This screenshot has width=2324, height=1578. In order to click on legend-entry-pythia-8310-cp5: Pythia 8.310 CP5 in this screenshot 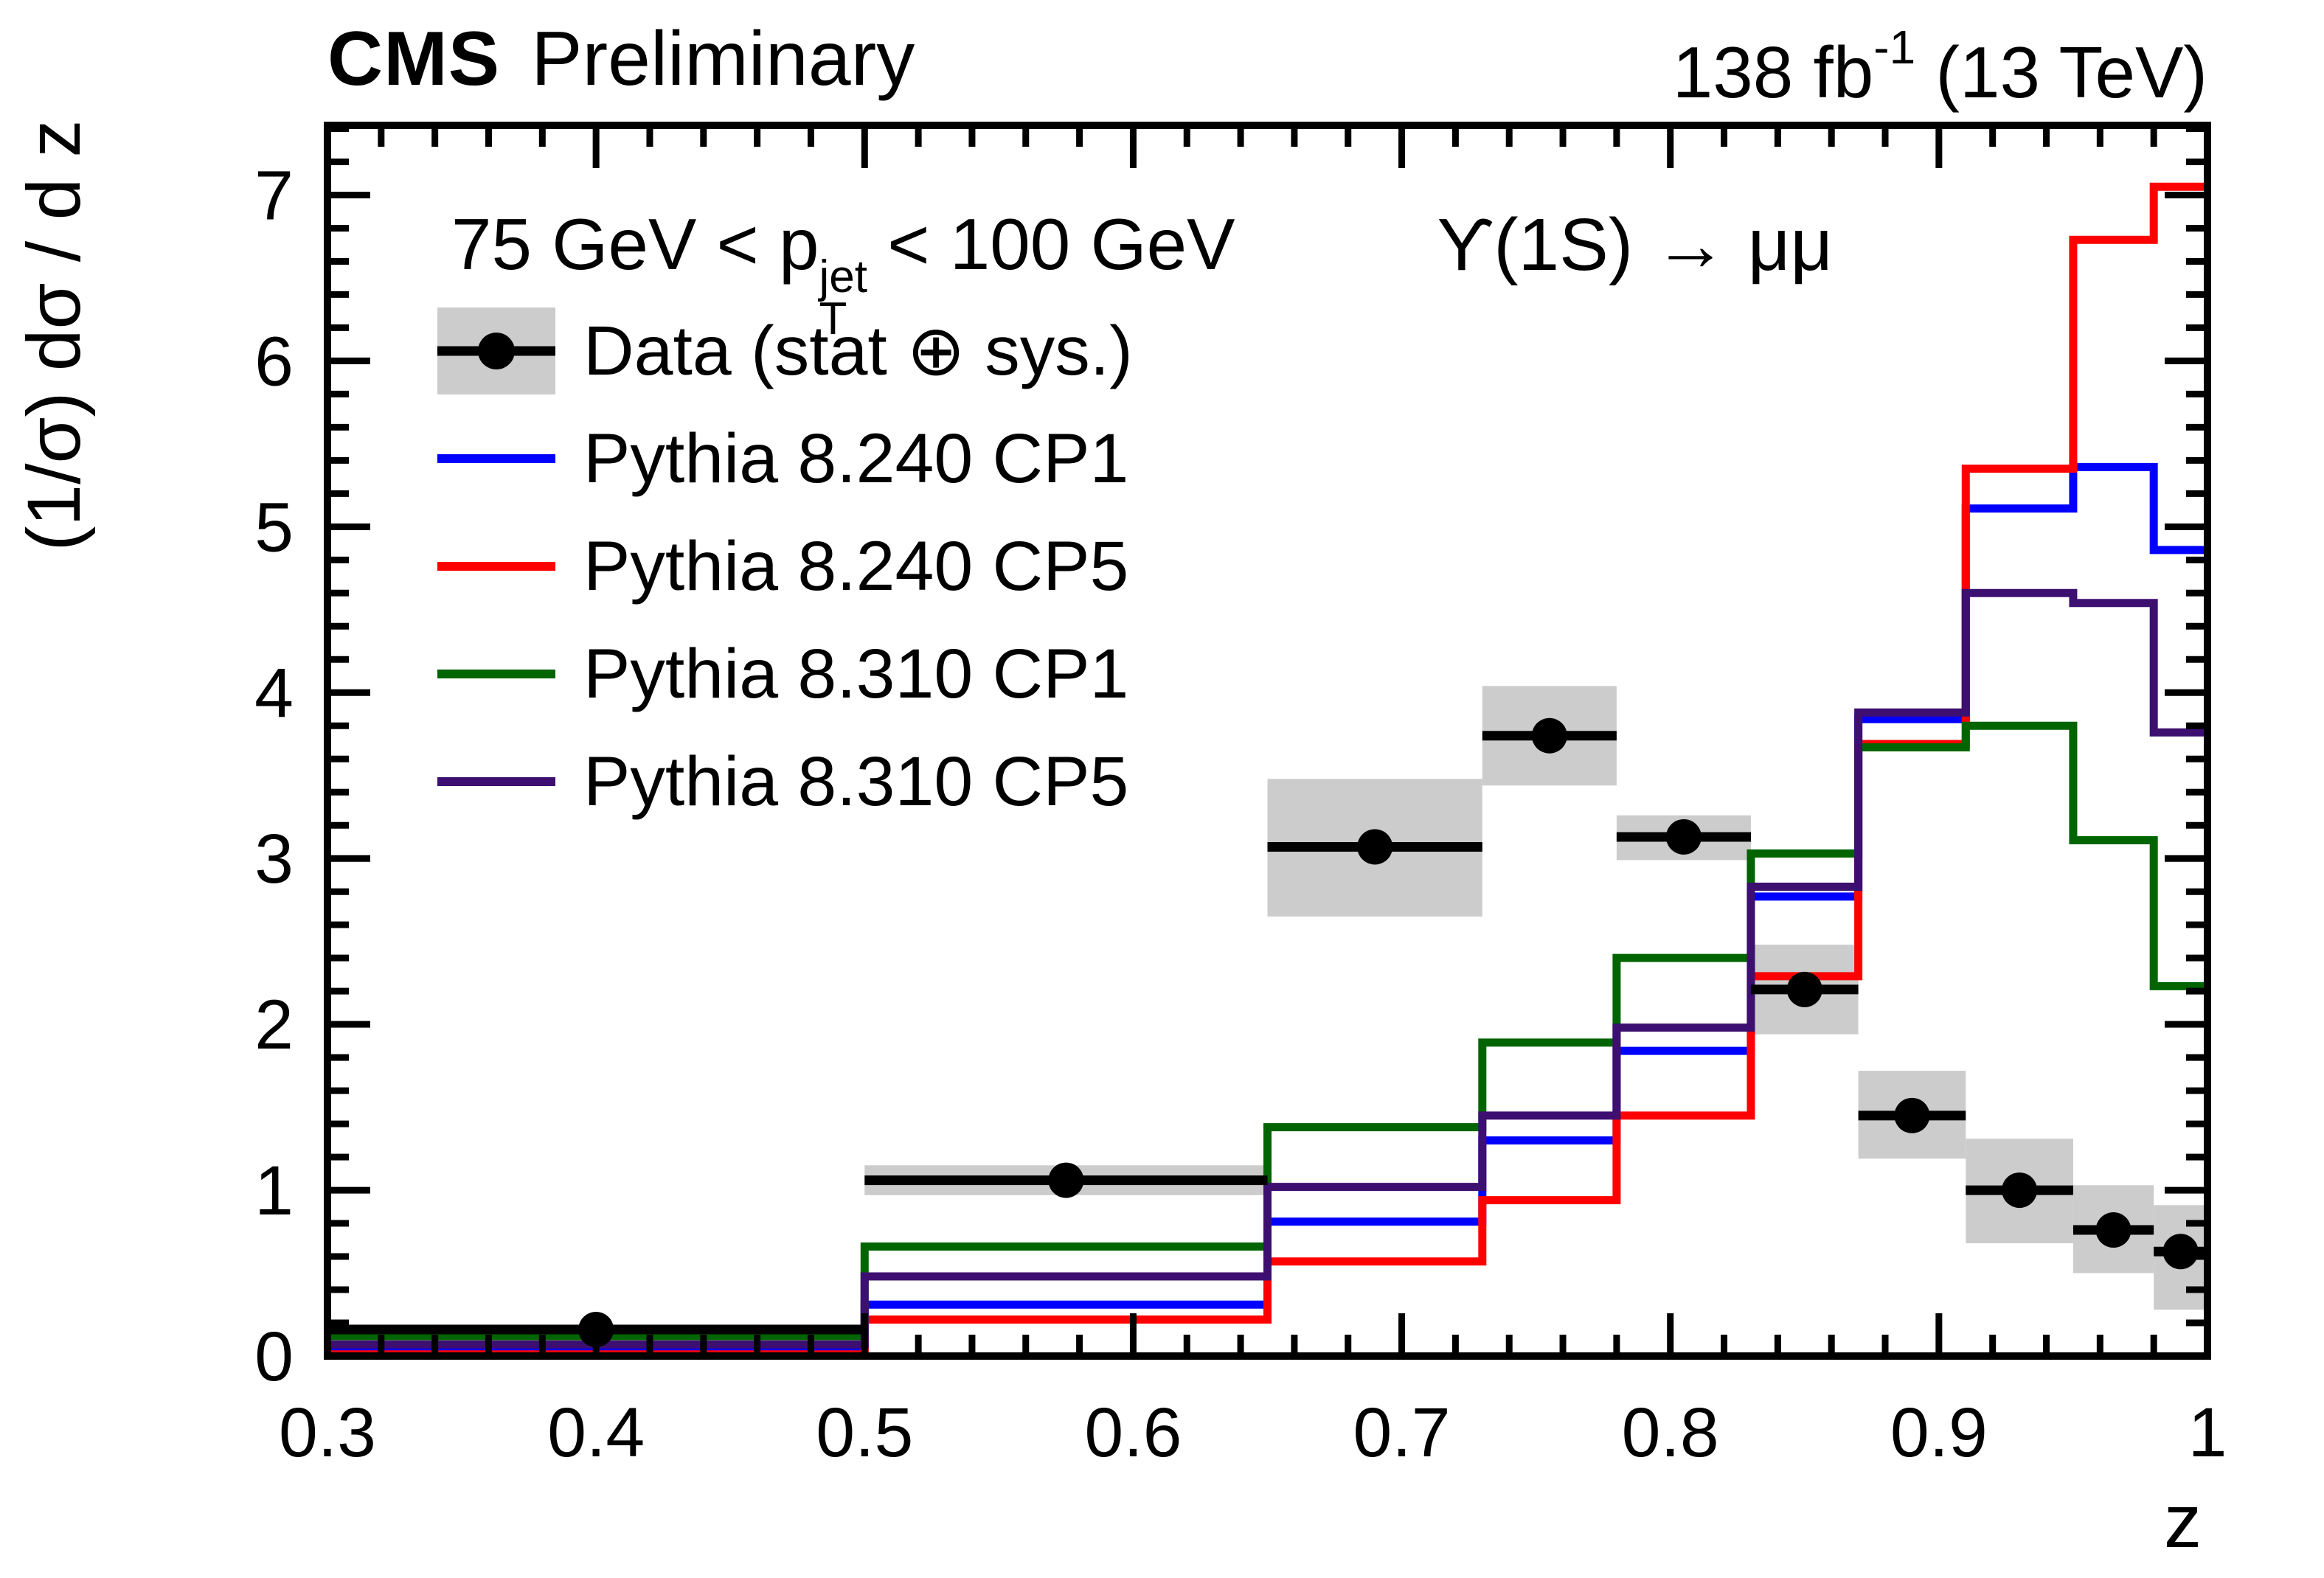, I will do `click(783, 781)`.